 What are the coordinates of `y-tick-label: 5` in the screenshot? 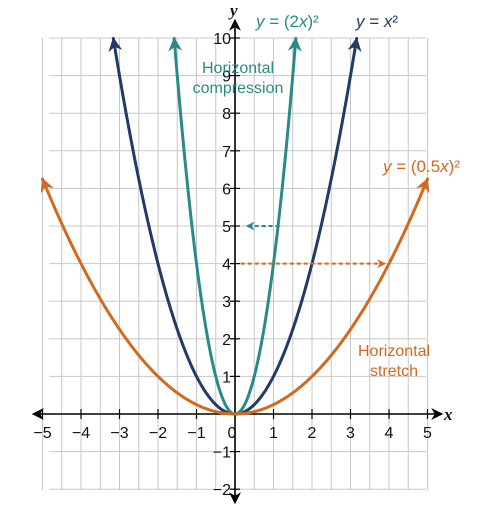 It's located at (226, 227).